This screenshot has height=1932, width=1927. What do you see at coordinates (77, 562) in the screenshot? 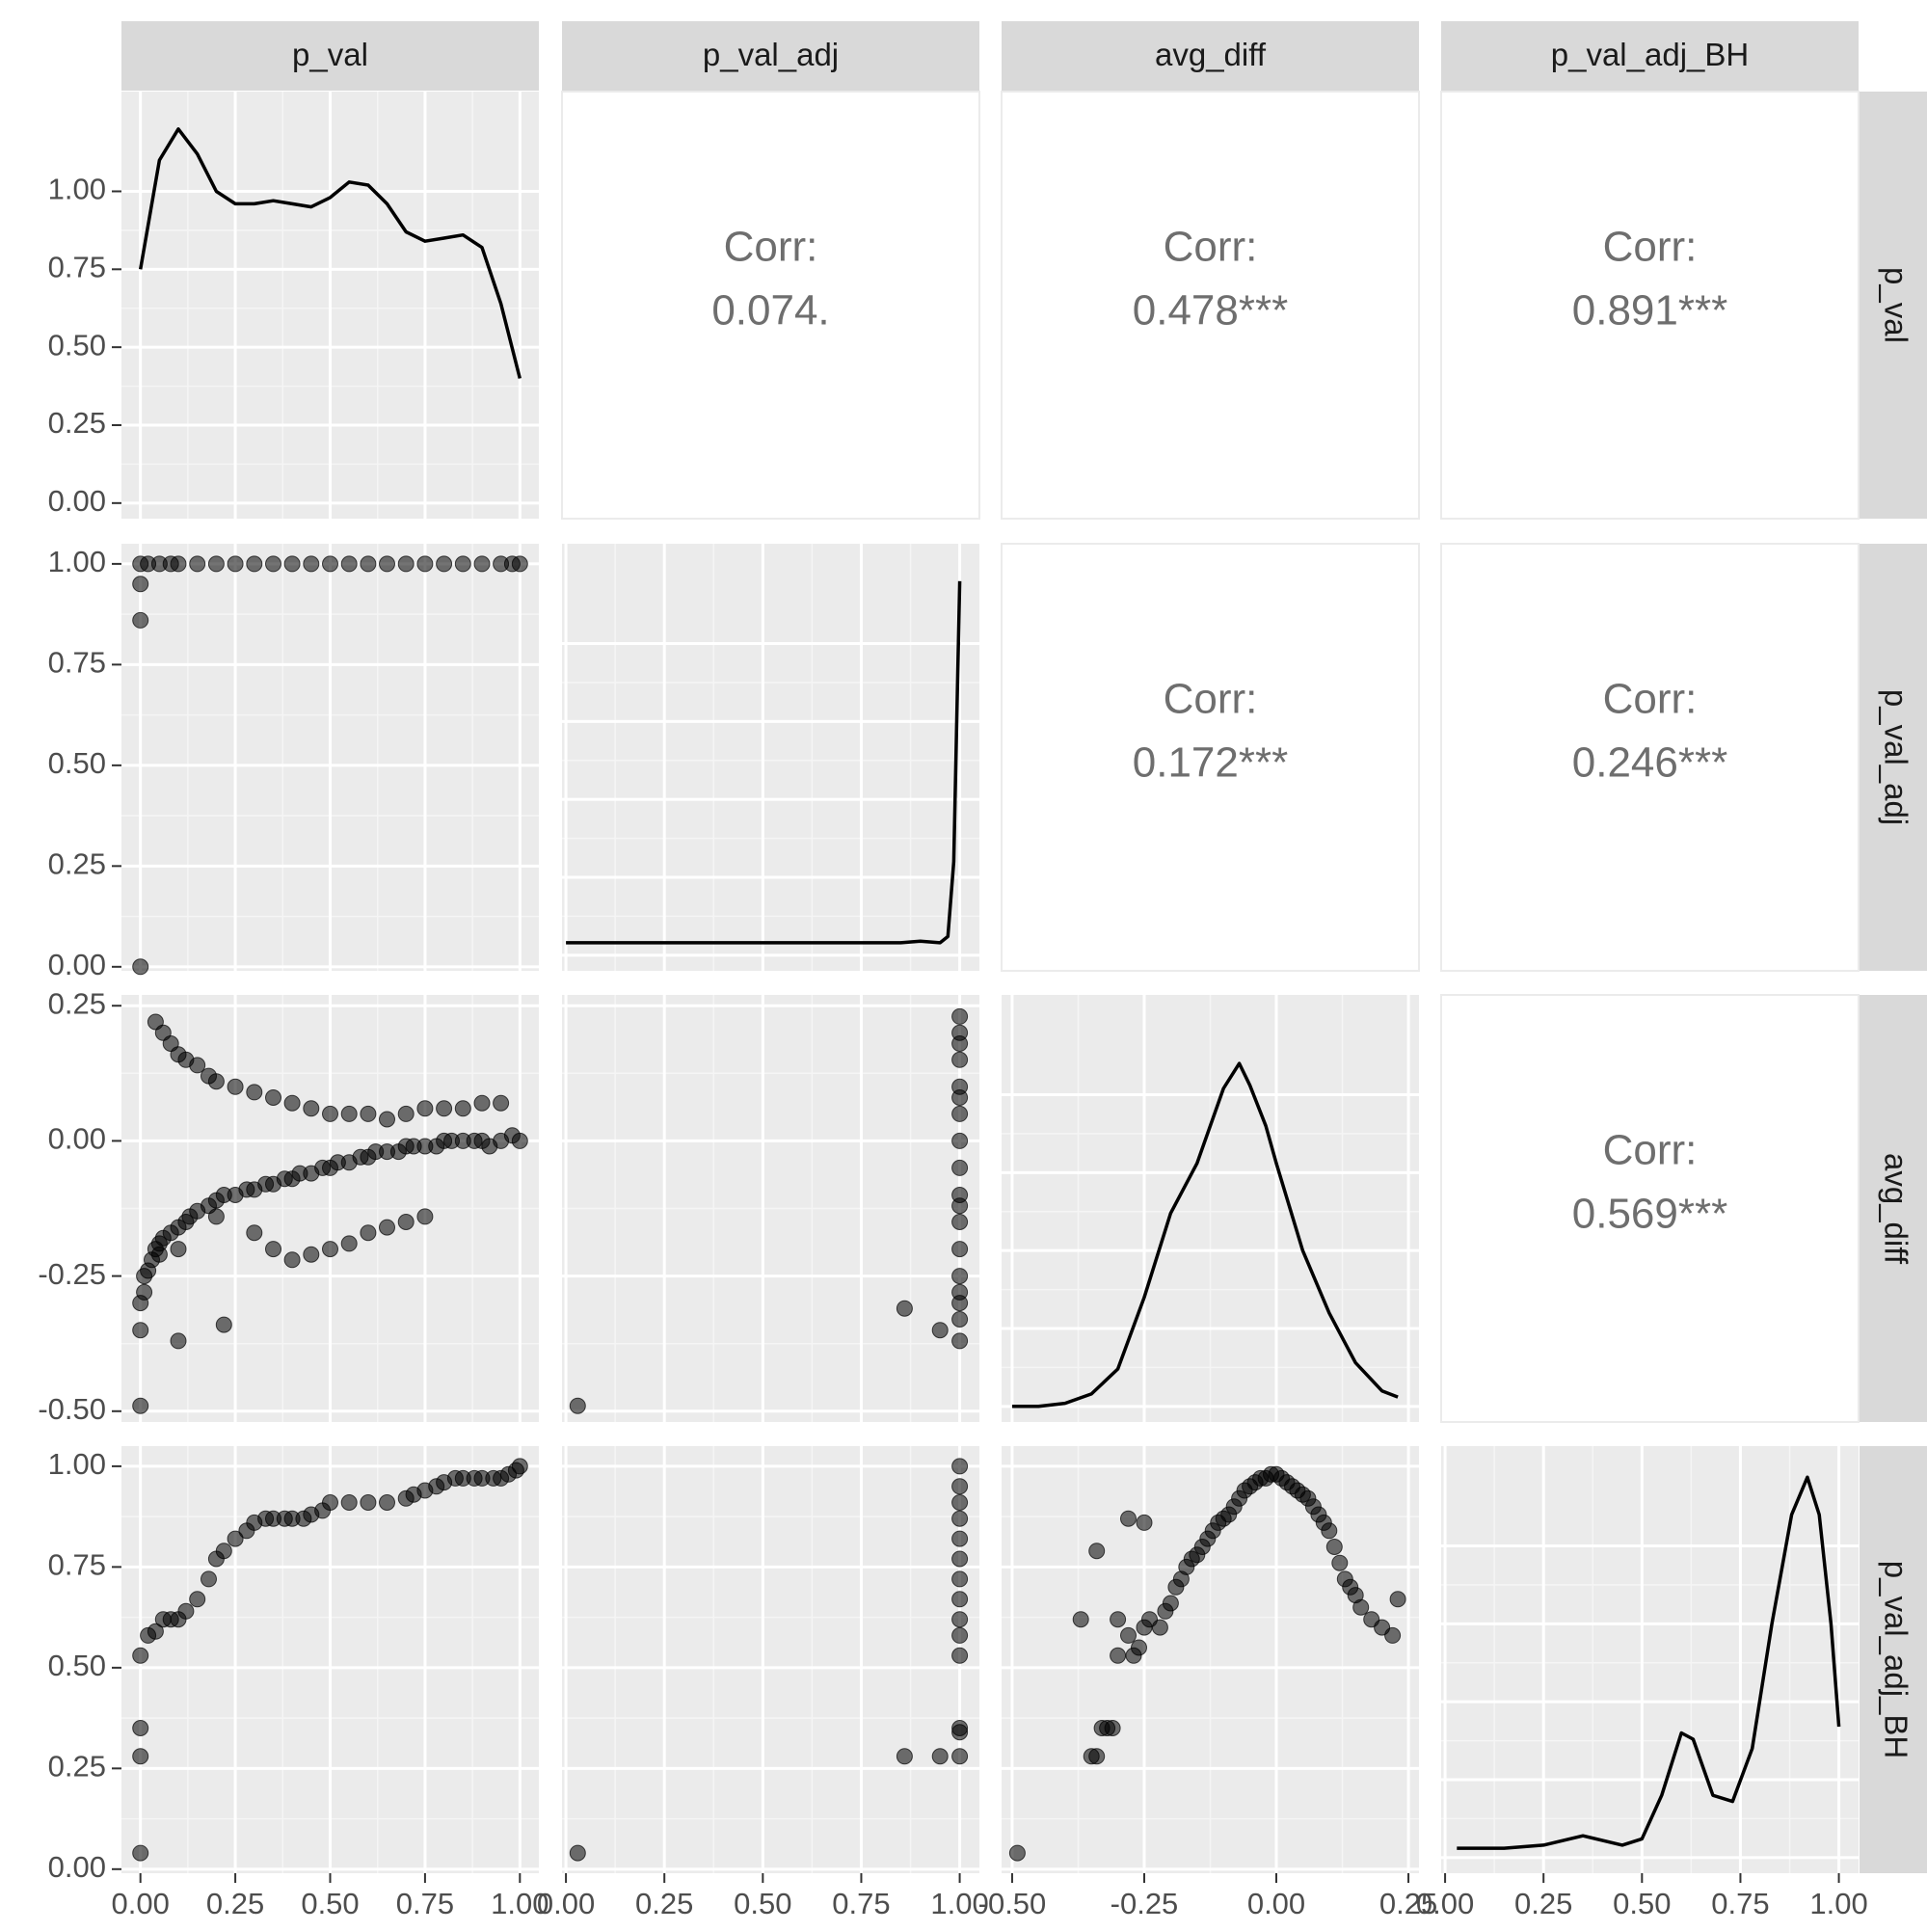
I see `y-tick-label: 1.00` at bounding box center [77, 562].